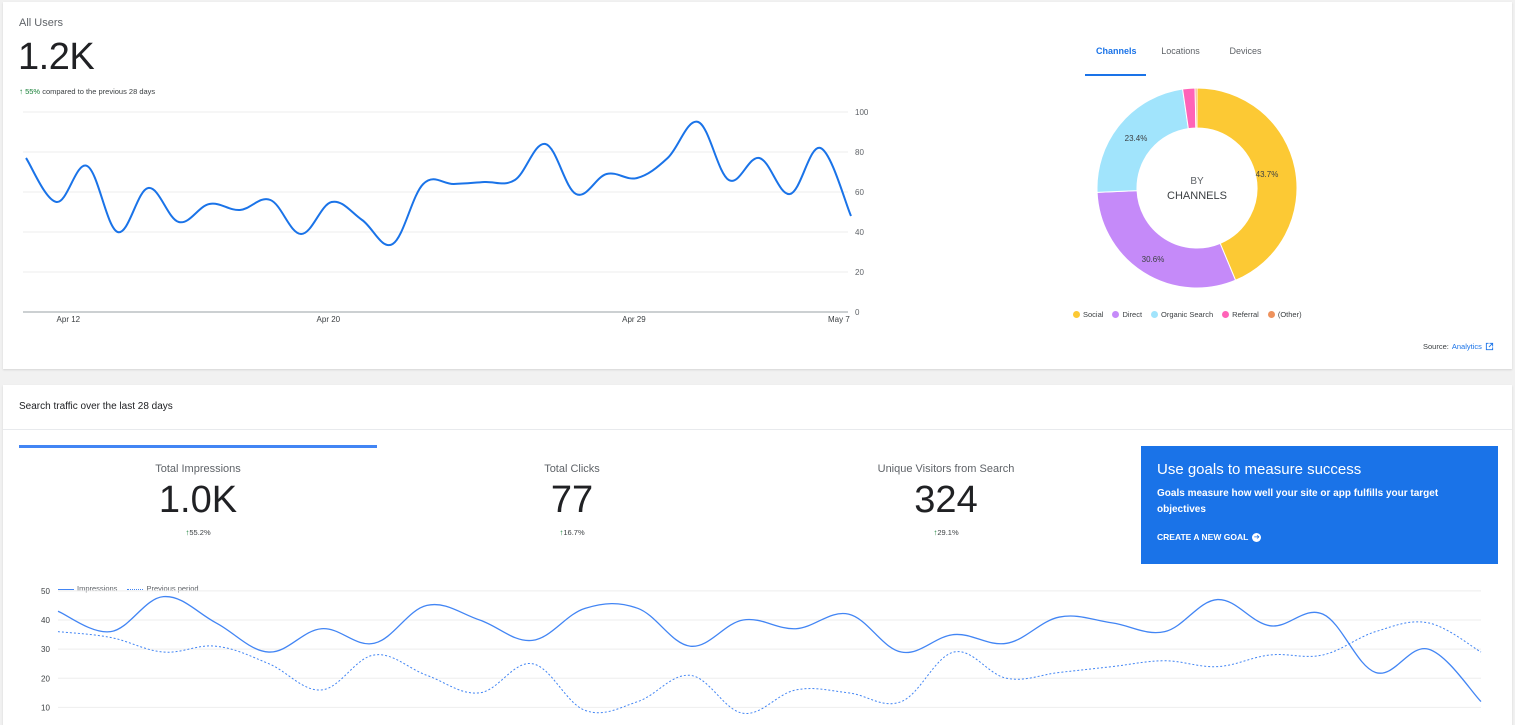 This screenshot has height=725, width=1515. Describe the element at coordinates (1180, 59) in the screenshot. I see `channel-tabs: Channels Locations Devices` at that location.